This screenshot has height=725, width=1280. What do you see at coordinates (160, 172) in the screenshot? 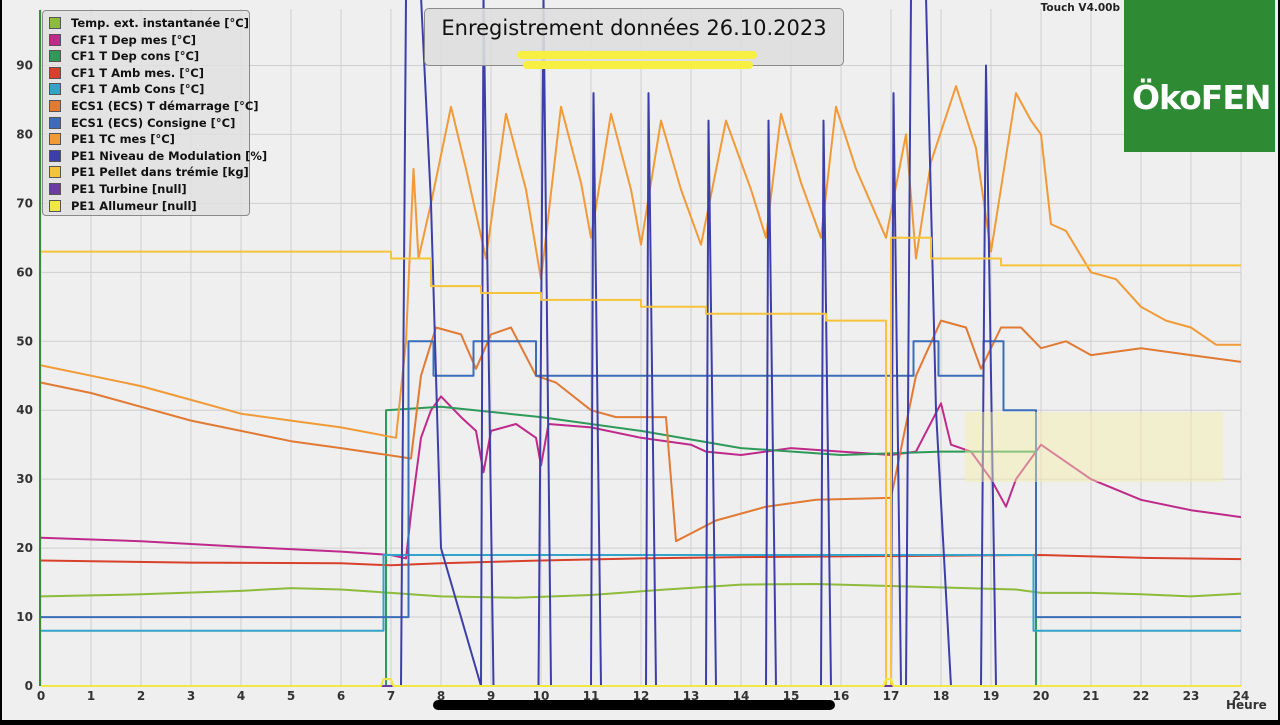
I see `legend-label: PE1 Pellet dans trémie [kg]` at bounding box center [160, 172].